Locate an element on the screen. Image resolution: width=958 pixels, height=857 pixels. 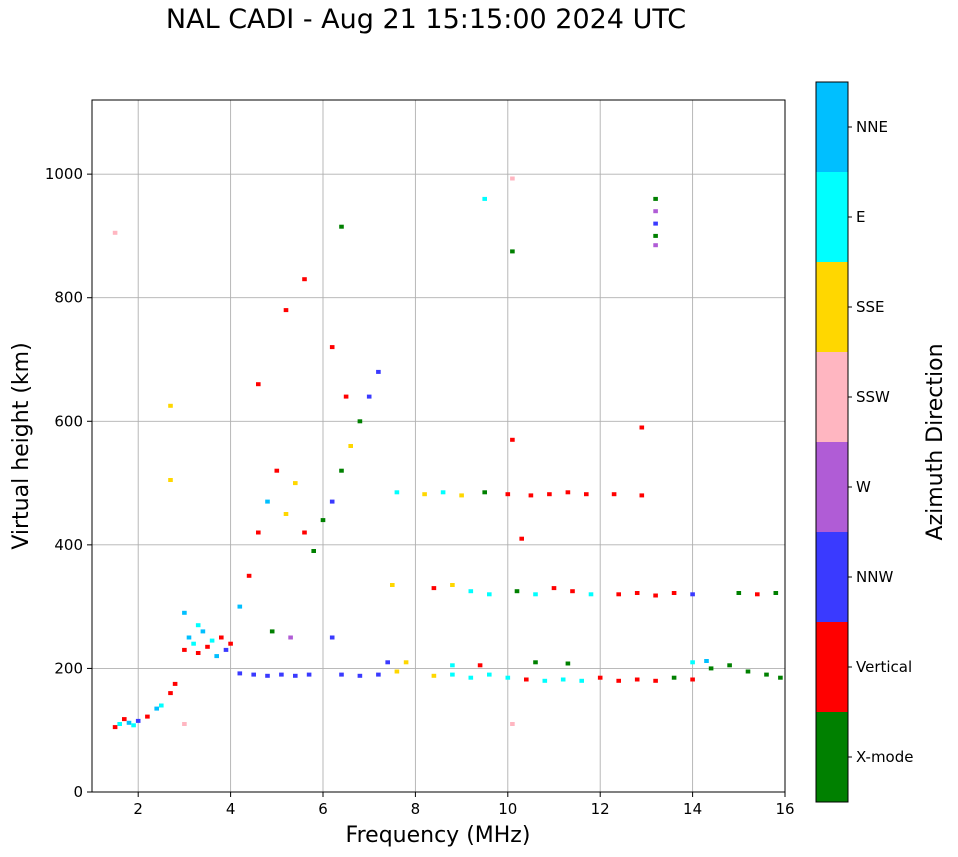
colorbar-tick-label: NNE is located at coordinates (872, 127).